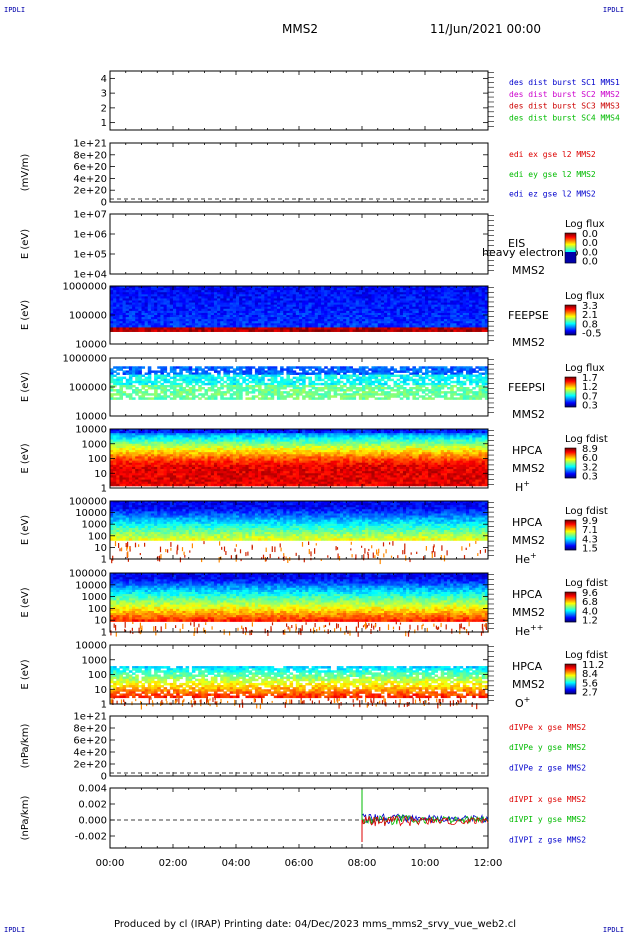 This screenshot has width=630, height=934. Describe the element at coordinates (90, 275) in the screenshot. I see `y-tick-label: 1e+04` at that location.